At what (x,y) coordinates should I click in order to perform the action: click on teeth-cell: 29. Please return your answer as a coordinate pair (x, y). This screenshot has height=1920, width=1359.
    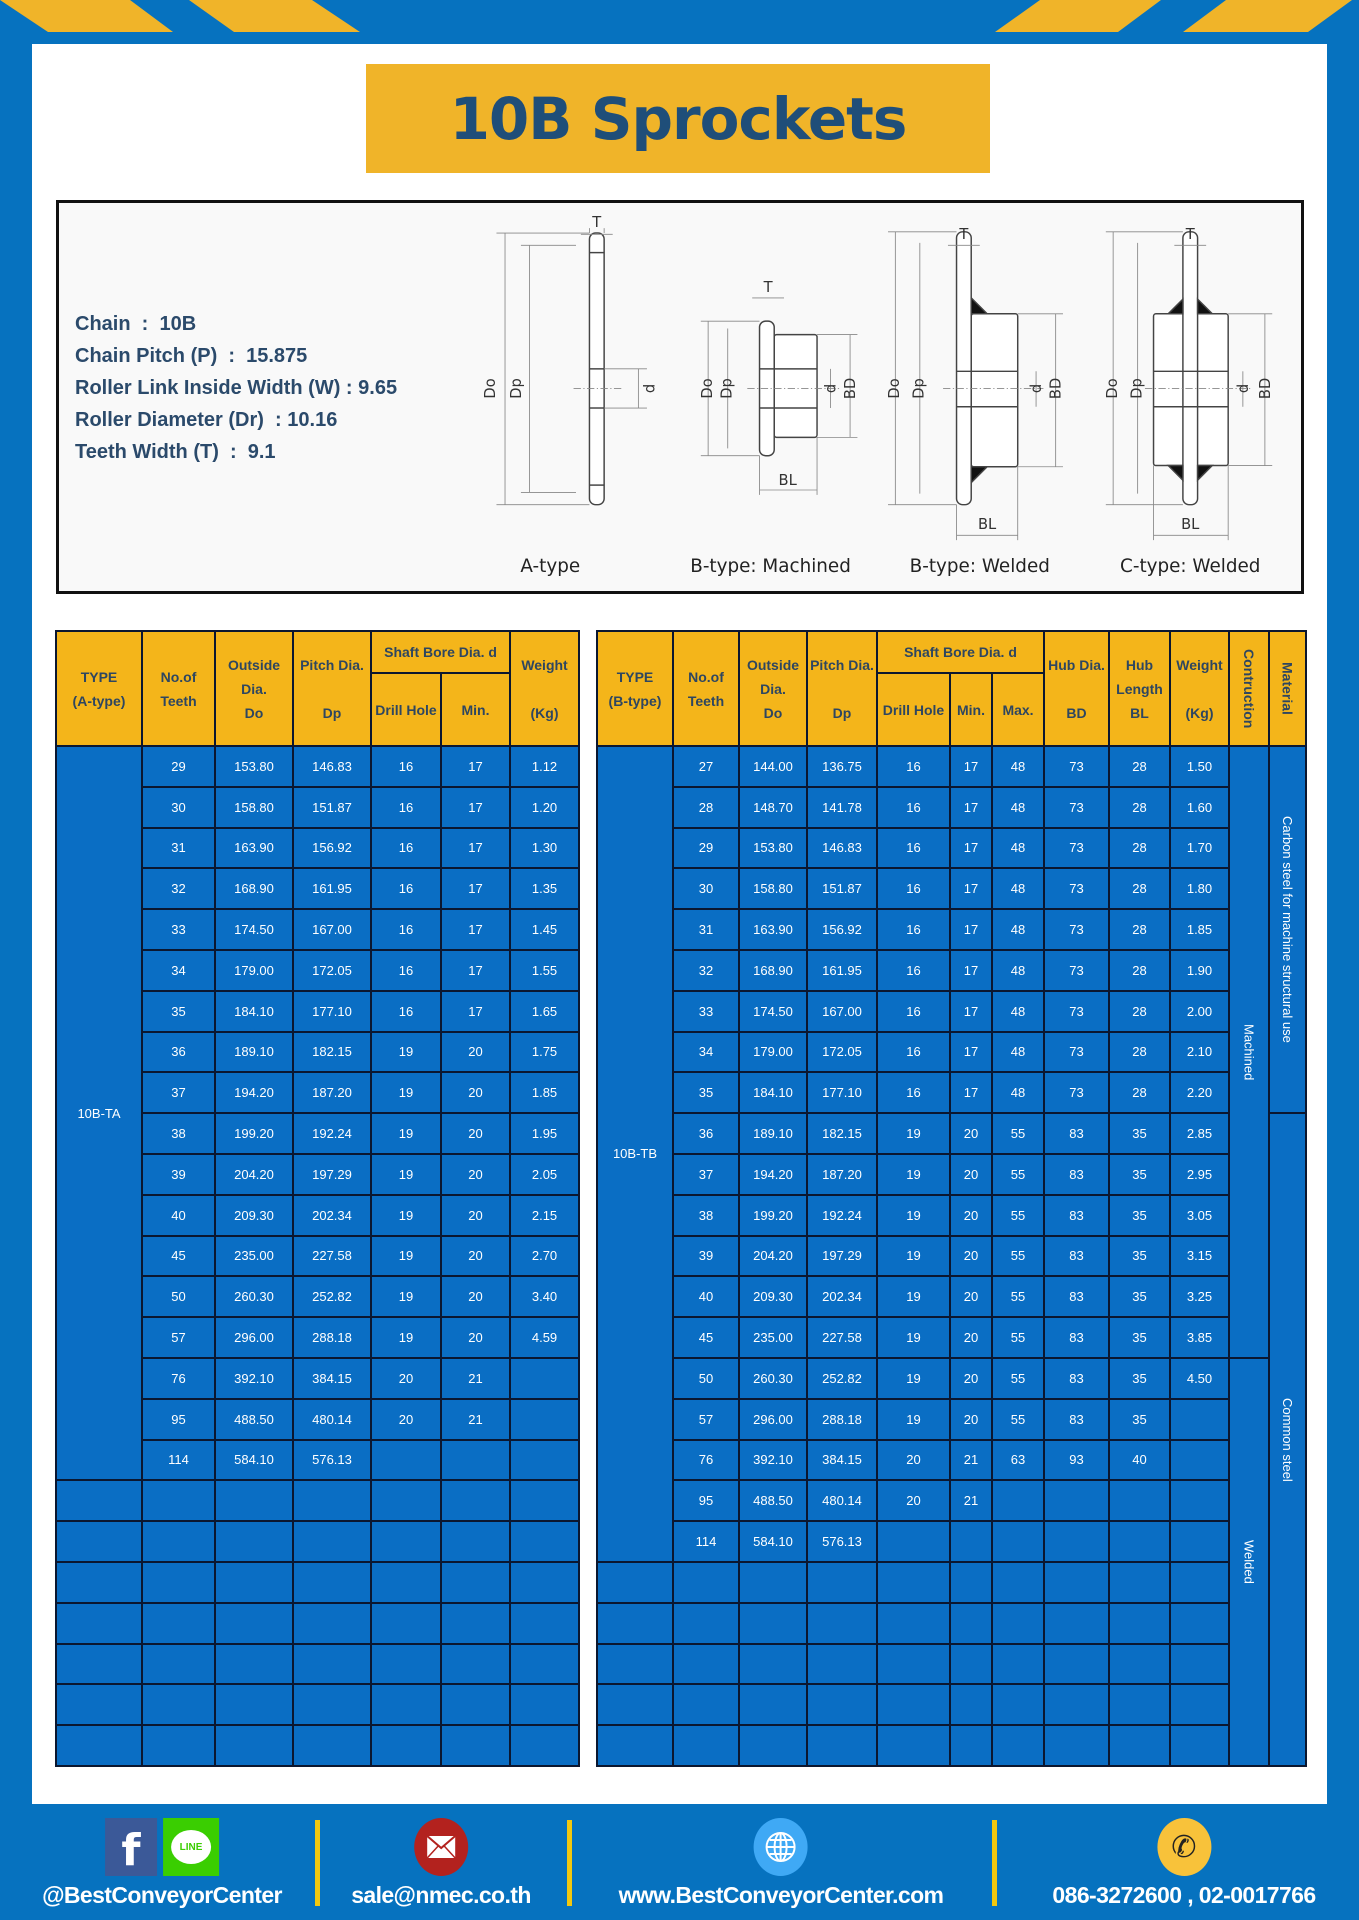
    Looking at the image, I should click on (706, 848).